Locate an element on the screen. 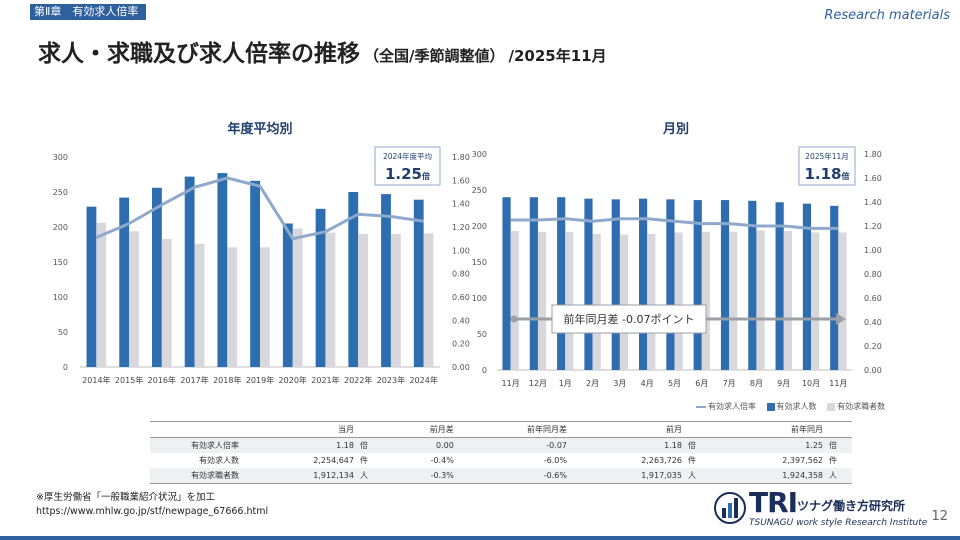 This screenshot has height=540, width=960. y-tick-label: 300 is located at coordinates (60, 157).